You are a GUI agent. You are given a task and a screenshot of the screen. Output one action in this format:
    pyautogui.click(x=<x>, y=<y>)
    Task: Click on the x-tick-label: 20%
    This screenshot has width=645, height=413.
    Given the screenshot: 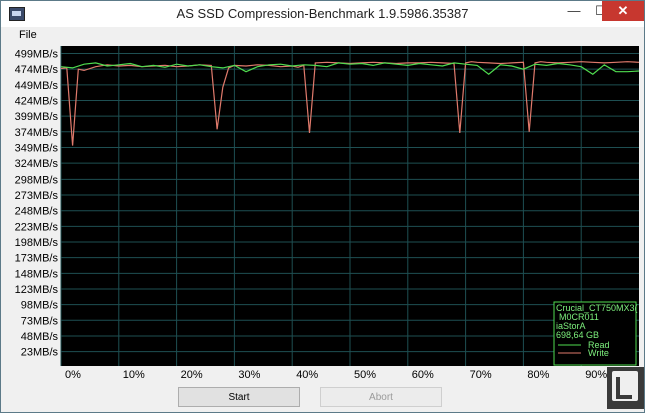 What is the action you would take?
    pyautogui.click(x=192, y=374)
    